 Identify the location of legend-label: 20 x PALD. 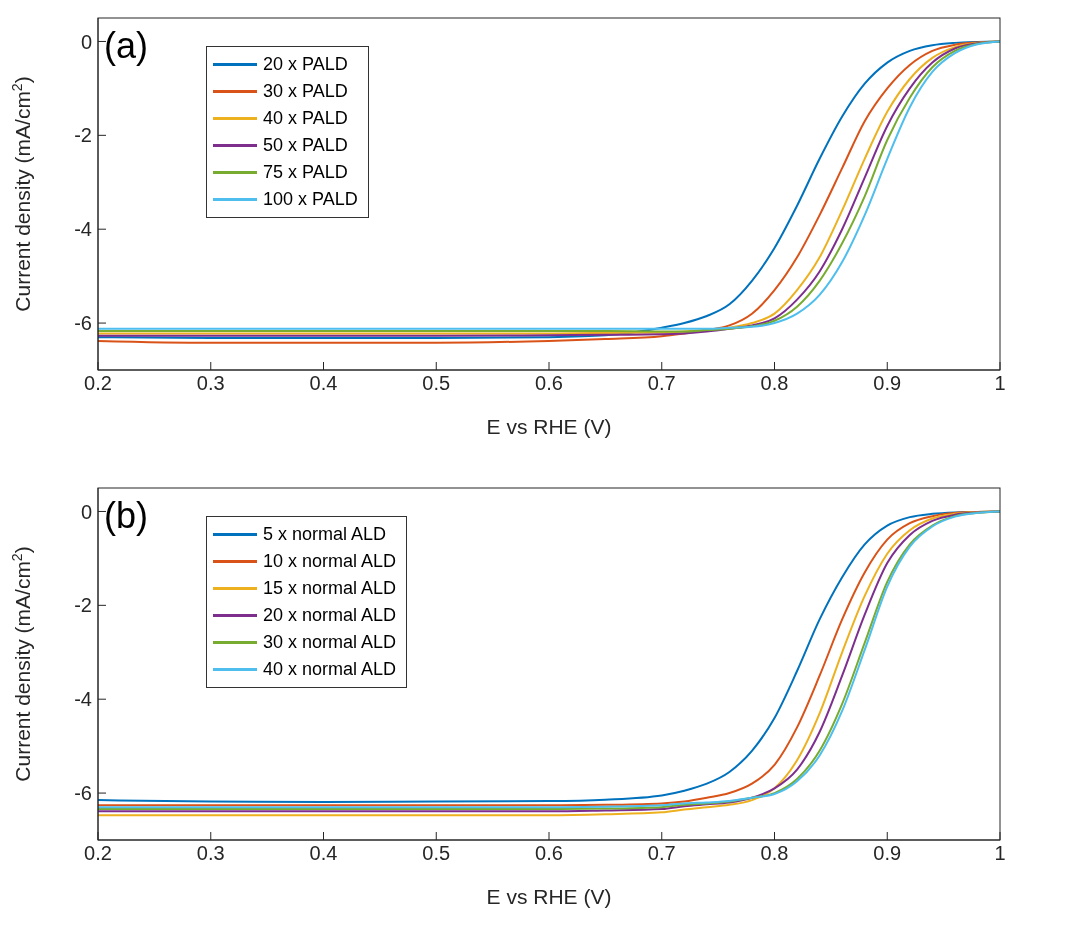
(305, 64).